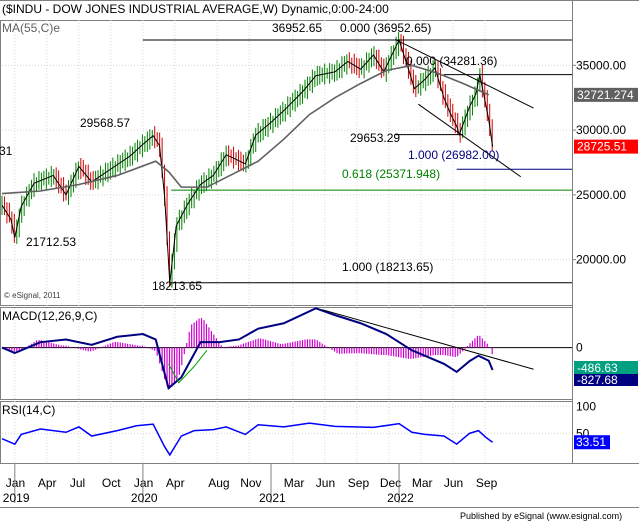  What do you see at coordinates (250, 483) in the screenshot?
I see `x-month-label: Nov` at bounding box center [250, 483].